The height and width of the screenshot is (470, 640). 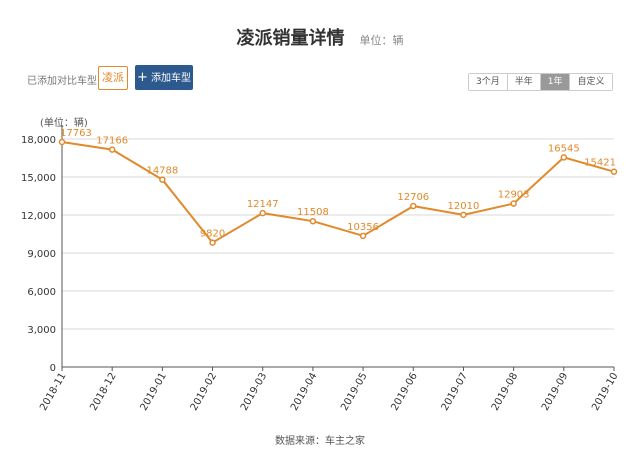 I want to click on add-model-button: + 添加车型, so click(x=164, y=77).